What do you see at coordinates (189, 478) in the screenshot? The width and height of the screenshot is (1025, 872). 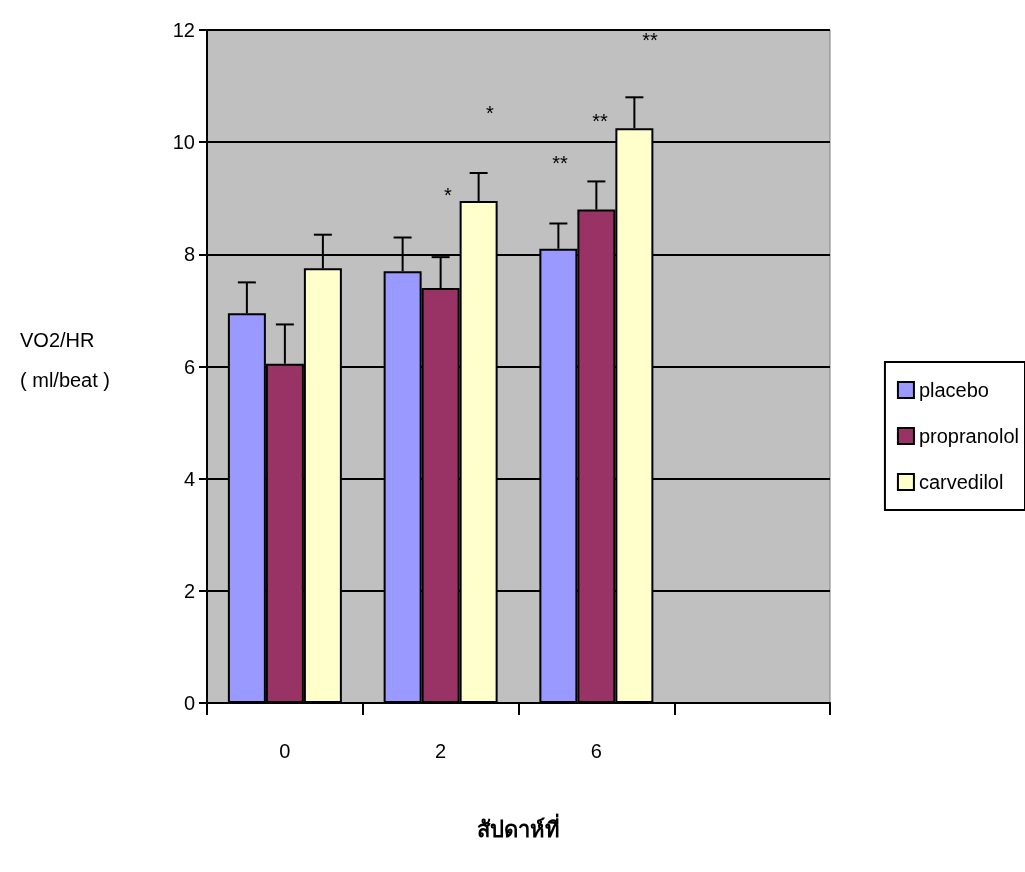 I see `y-tick-label: 4` at bounding box center [189, 478].